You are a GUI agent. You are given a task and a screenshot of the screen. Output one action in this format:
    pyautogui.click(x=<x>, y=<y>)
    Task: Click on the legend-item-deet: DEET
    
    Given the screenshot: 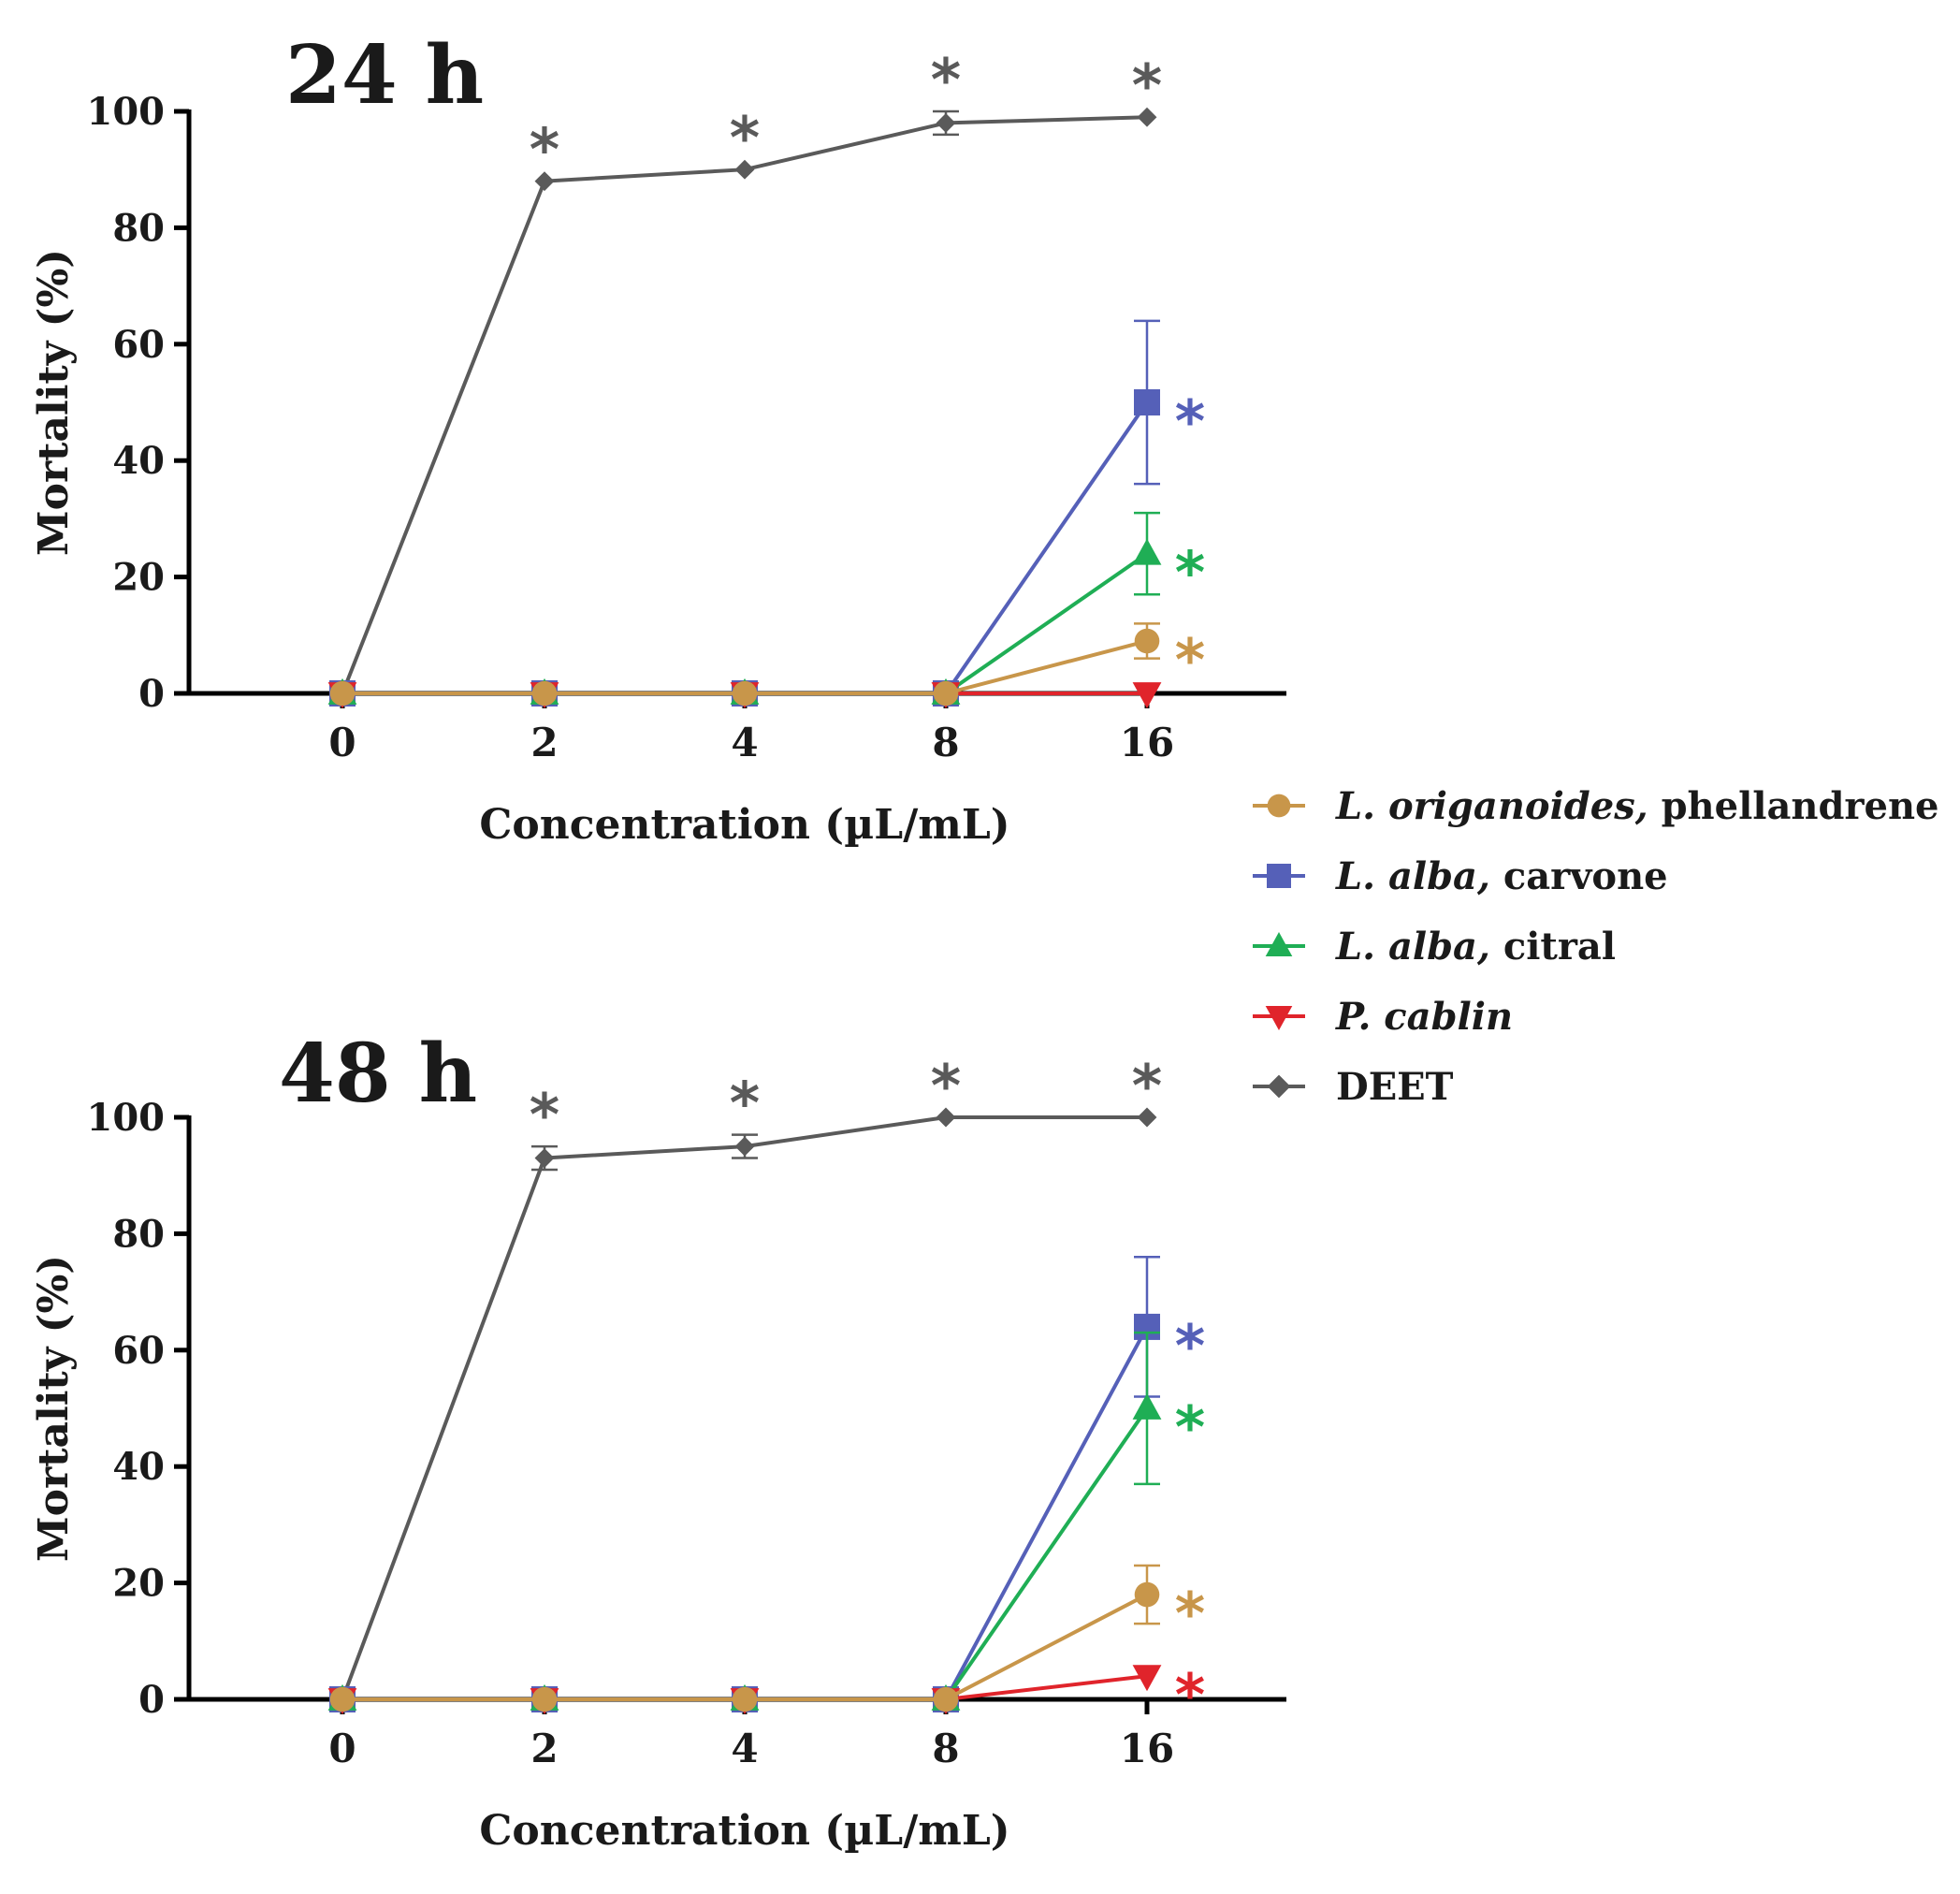 What is the action you would take?
    pyautogui.click(x=1354, y=1087)
    